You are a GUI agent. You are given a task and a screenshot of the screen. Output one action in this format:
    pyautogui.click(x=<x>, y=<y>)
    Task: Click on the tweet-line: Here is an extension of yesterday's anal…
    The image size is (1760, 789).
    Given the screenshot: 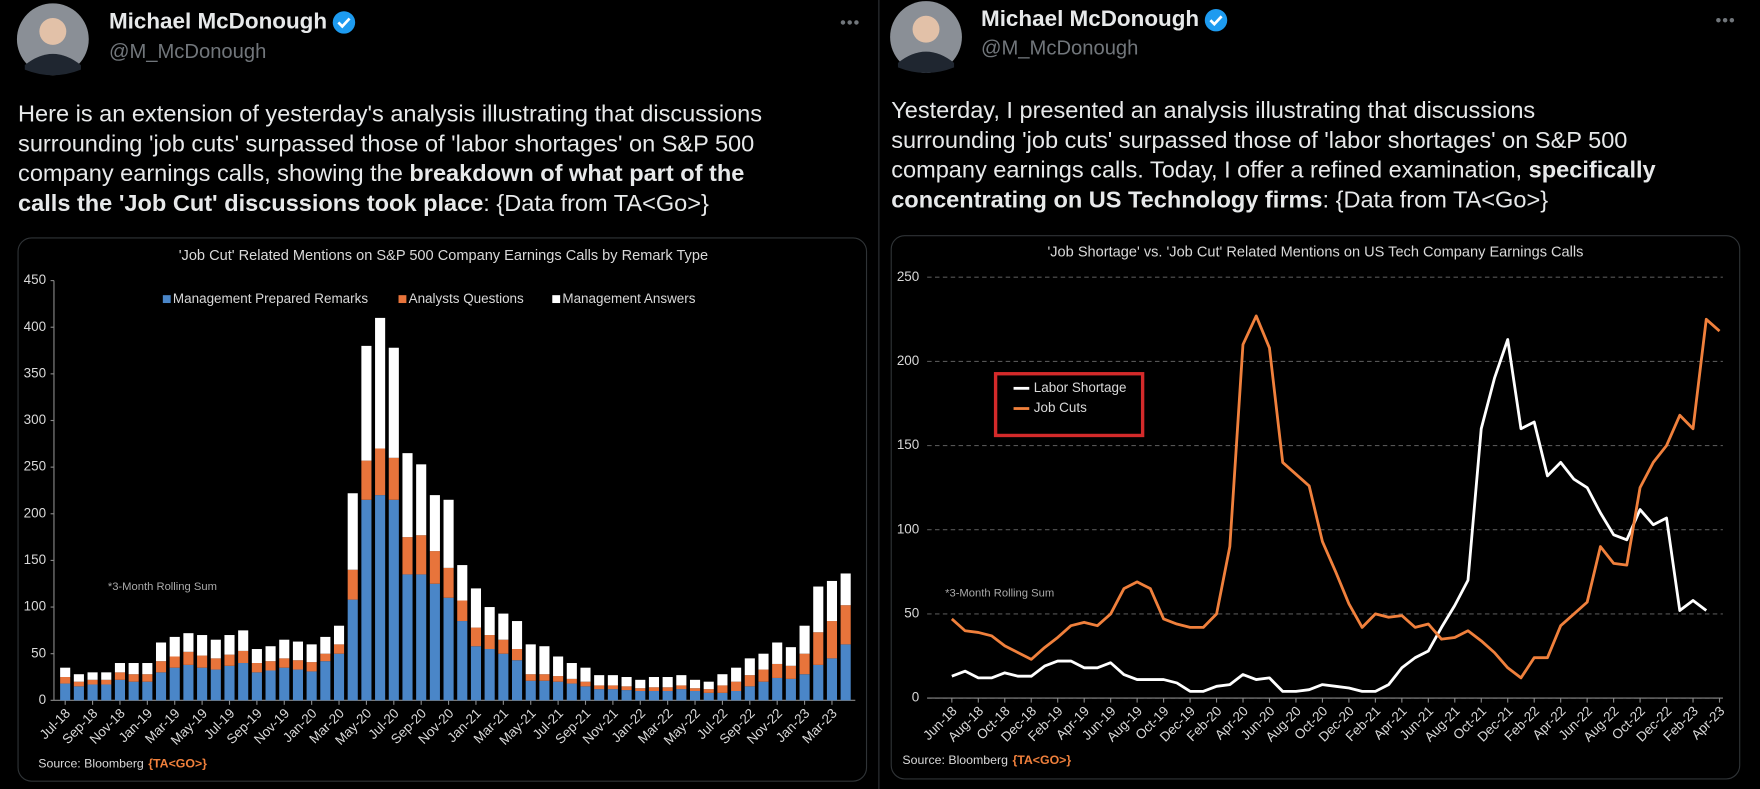 What is the action you would take?
    pyautogui.click(x=390, y=114)
    